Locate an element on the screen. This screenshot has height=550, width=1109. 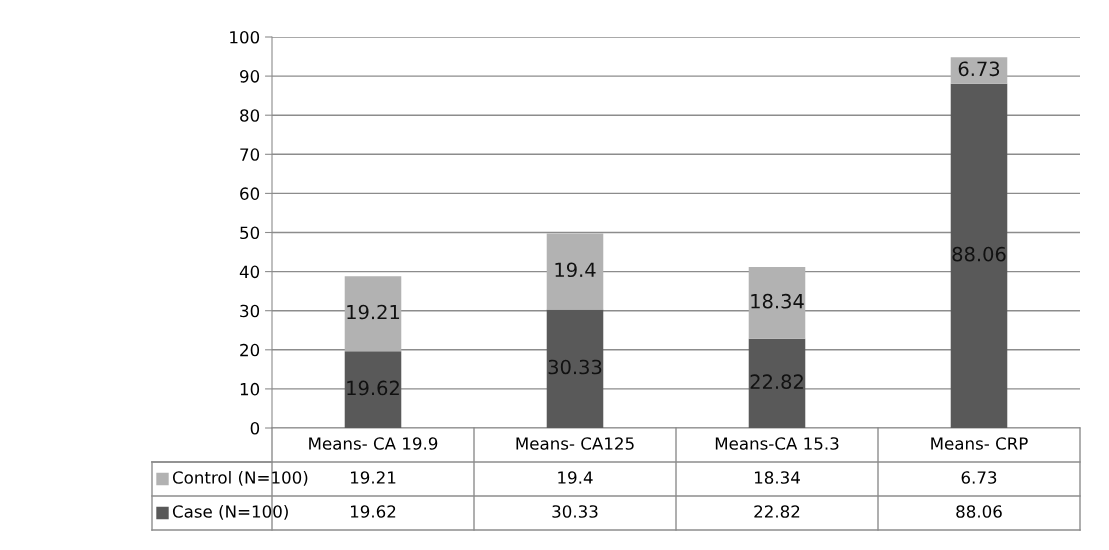
y-tick-label: 0 is located at coordinates (255, 428).